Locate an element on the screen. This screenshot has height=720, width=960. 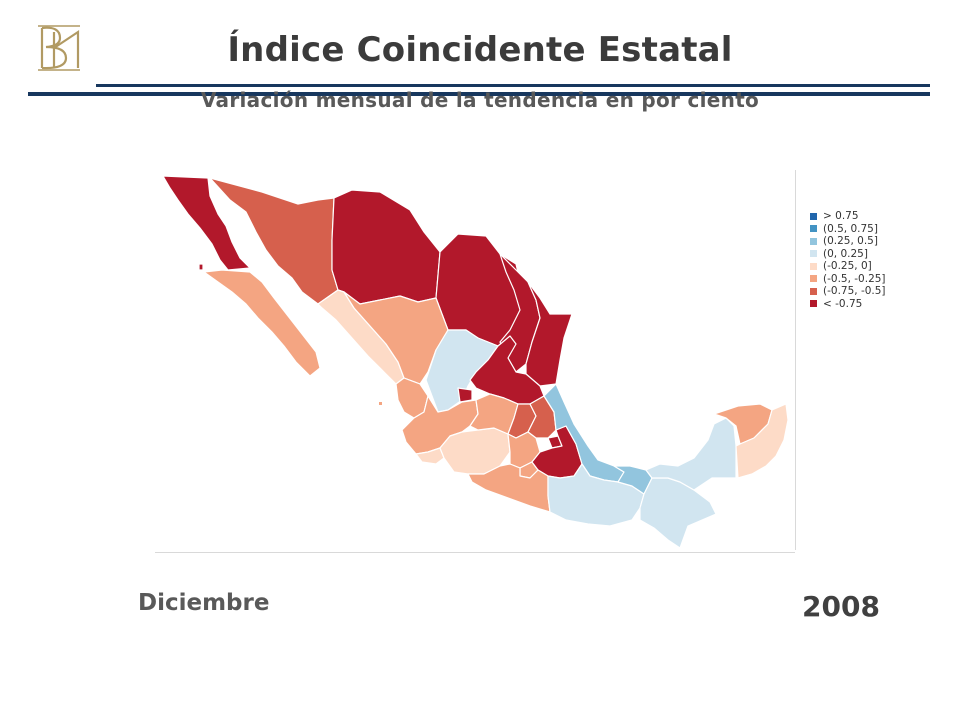
state-campeche is located at coordinates (691, 454).